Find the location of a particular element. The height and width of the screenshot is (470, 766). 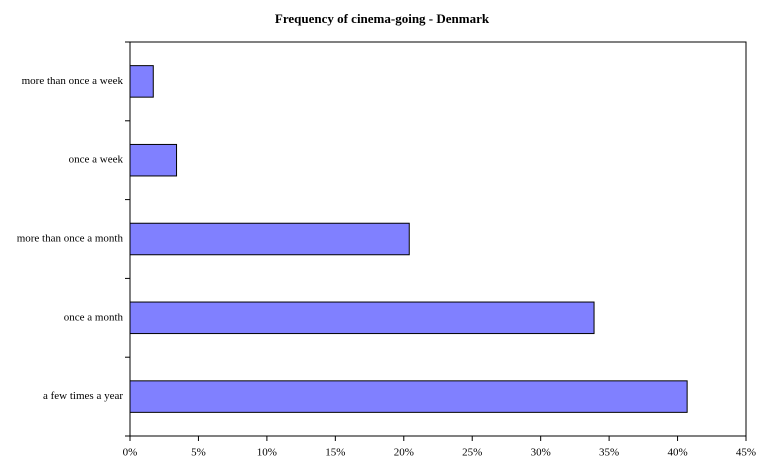

x-tick-label: 5% is located at coordinates (198, 453).